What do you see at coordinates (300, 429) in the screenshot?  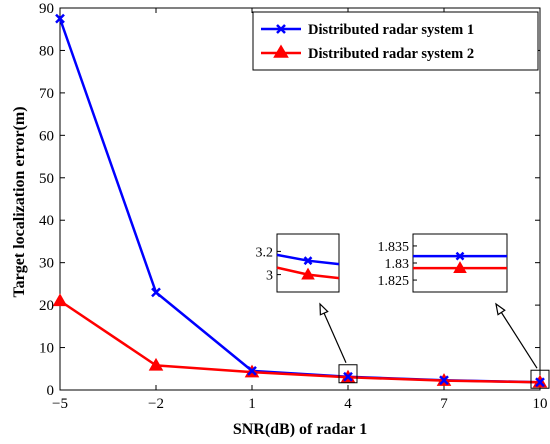 I see `x-axis-label: SNR(dB) of radar 1` at bounding box center [300, 429].